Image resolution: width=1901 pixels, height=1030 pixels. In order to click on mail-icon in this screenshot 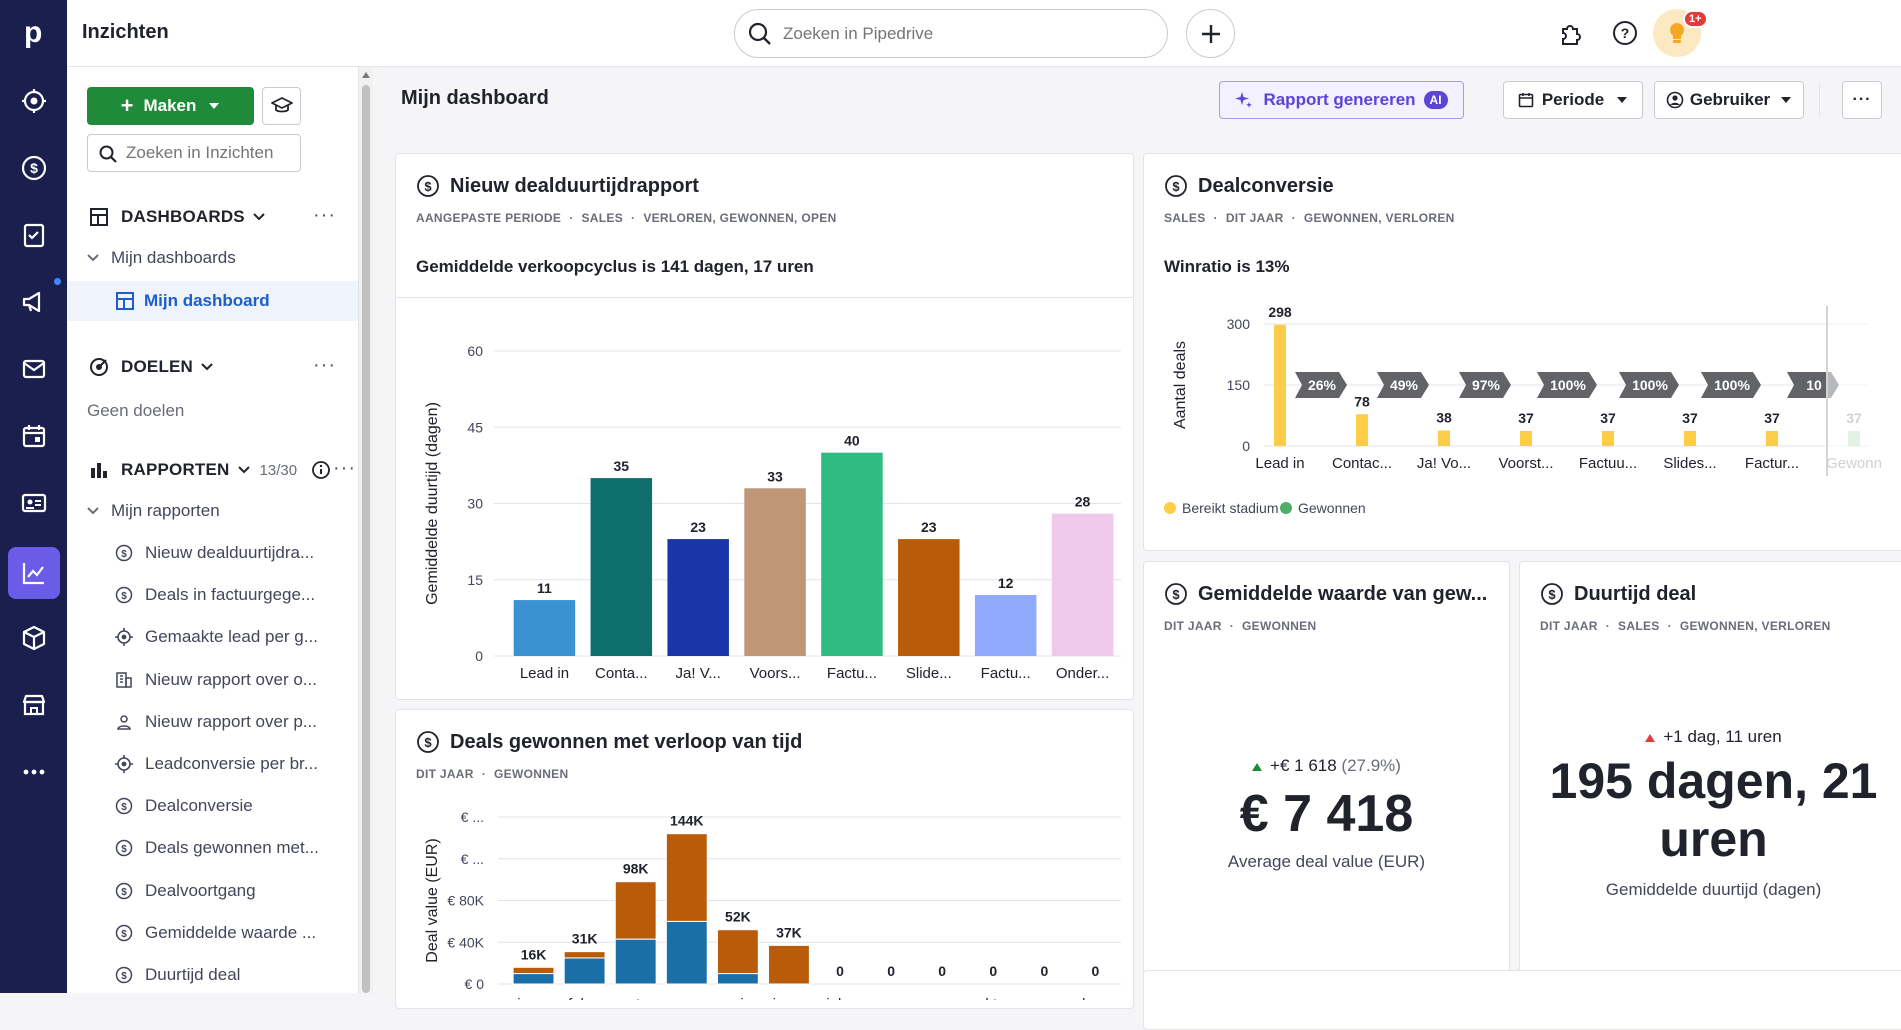, I will do `click(34, 369)`.